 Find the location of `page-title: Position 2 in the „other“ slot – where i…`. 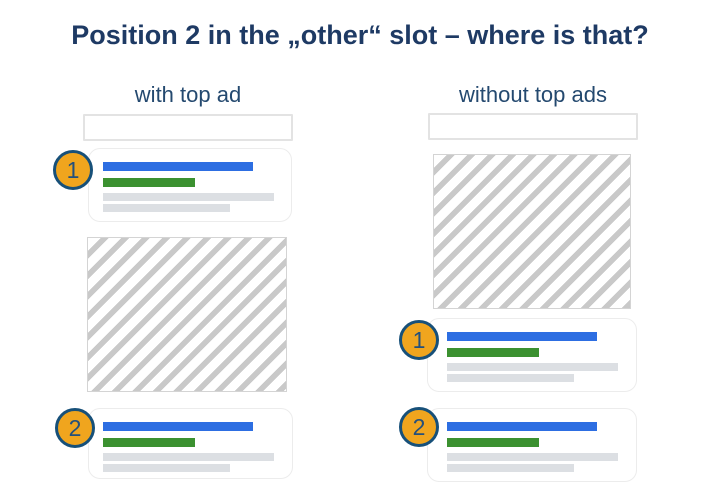

page-title: Position 2 in the „other“ slot – where i… is located at coordinates (360, 35).